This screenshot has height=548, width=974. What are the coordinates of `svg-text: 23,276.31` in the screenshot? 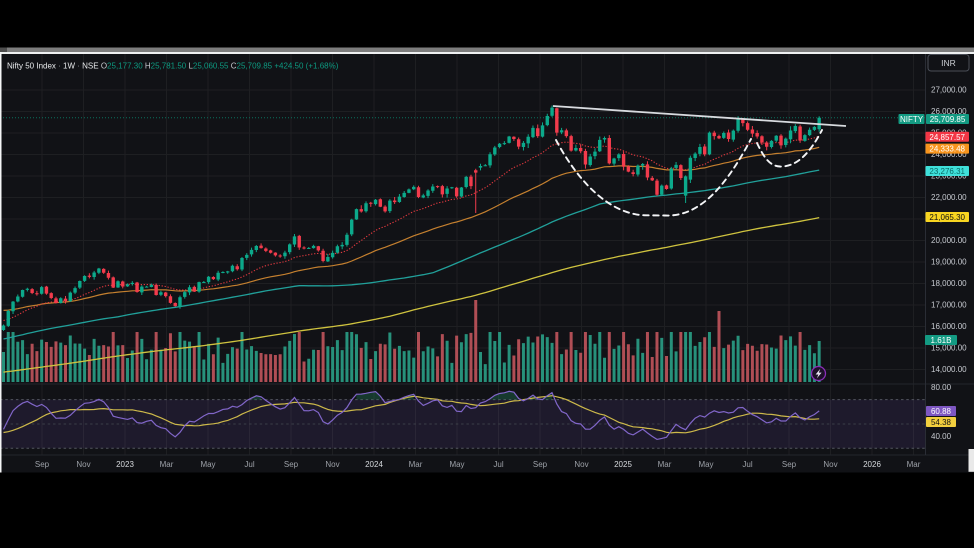 It's located at (947, 171).